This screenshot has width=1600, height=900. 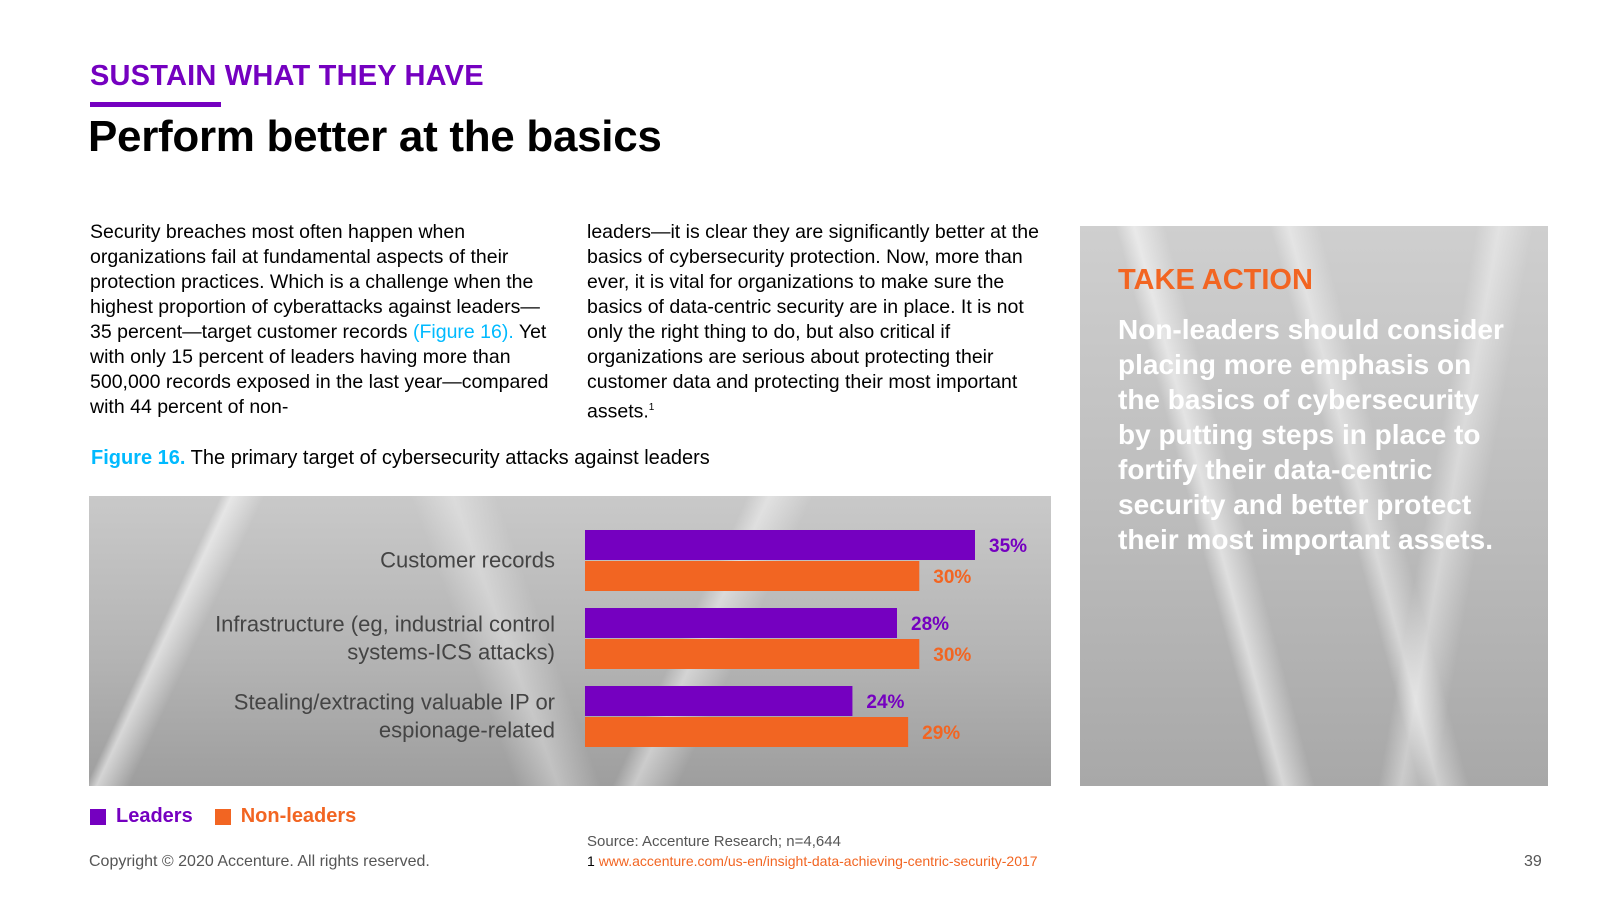 What do you see at coordinates (467, 730) in the screenshot?
I see `category-label: espionage-related` at bounding box center [467, 730].